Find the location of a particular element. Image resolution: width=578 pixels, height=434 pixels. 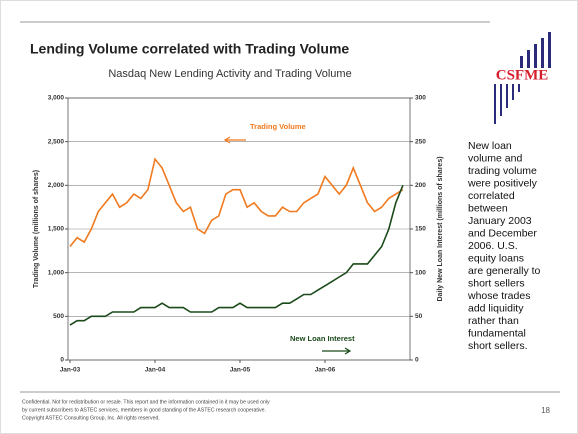

y-tick-label: 2,000 is located at coordinates (56, 185).